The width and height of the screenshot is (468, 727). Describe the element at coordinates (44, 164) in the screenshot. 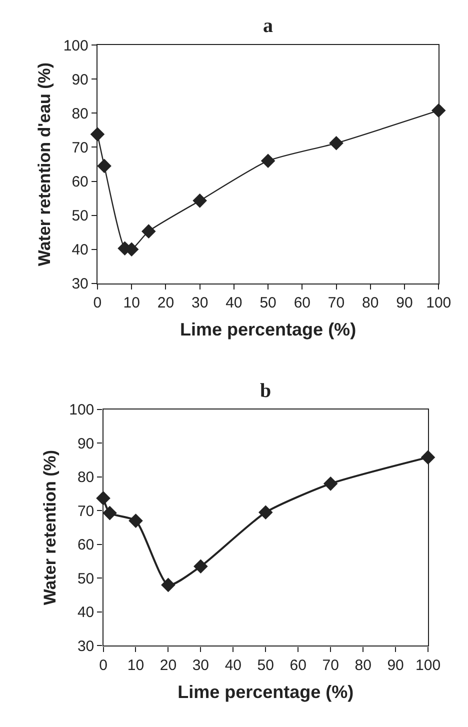

I see `y-axis-title: Water retention d'eau (%)` at that location.